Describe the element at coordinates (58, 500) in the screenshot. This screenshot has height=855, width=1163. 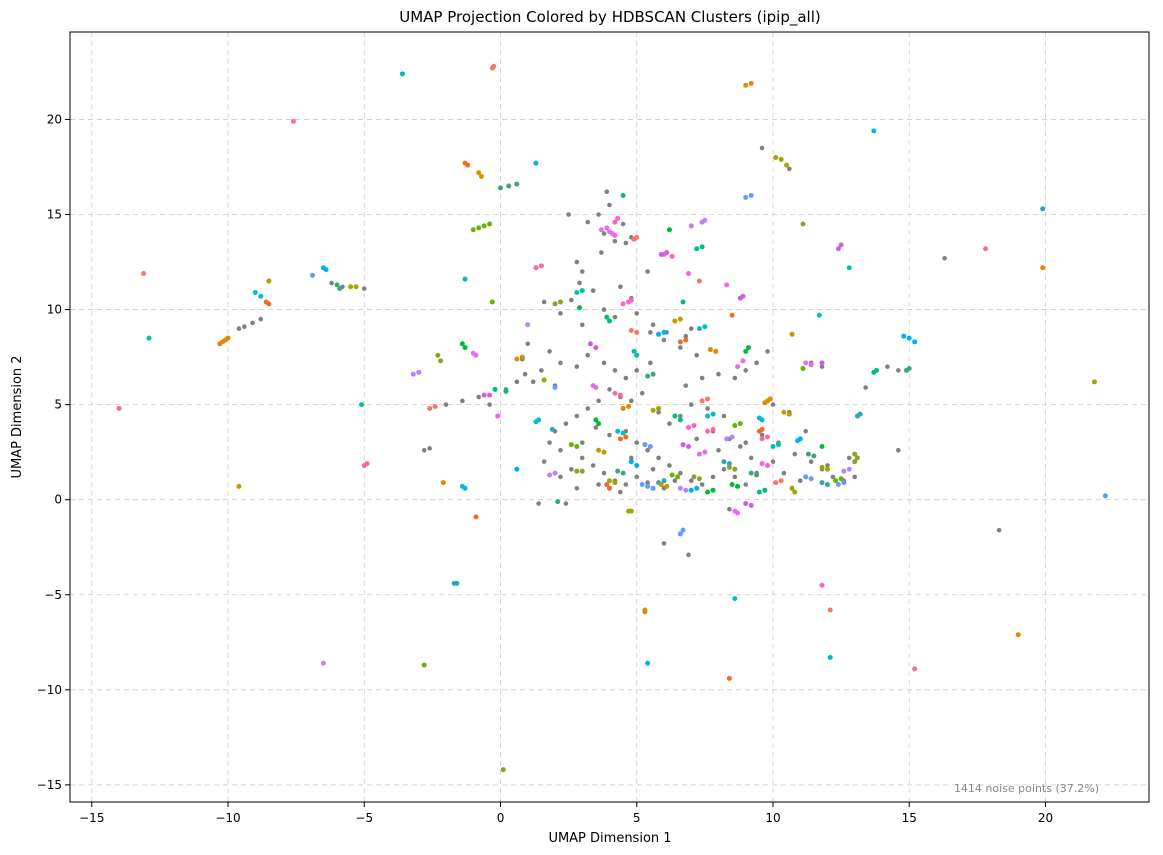
I see `y-tick-label: 0` at that location.